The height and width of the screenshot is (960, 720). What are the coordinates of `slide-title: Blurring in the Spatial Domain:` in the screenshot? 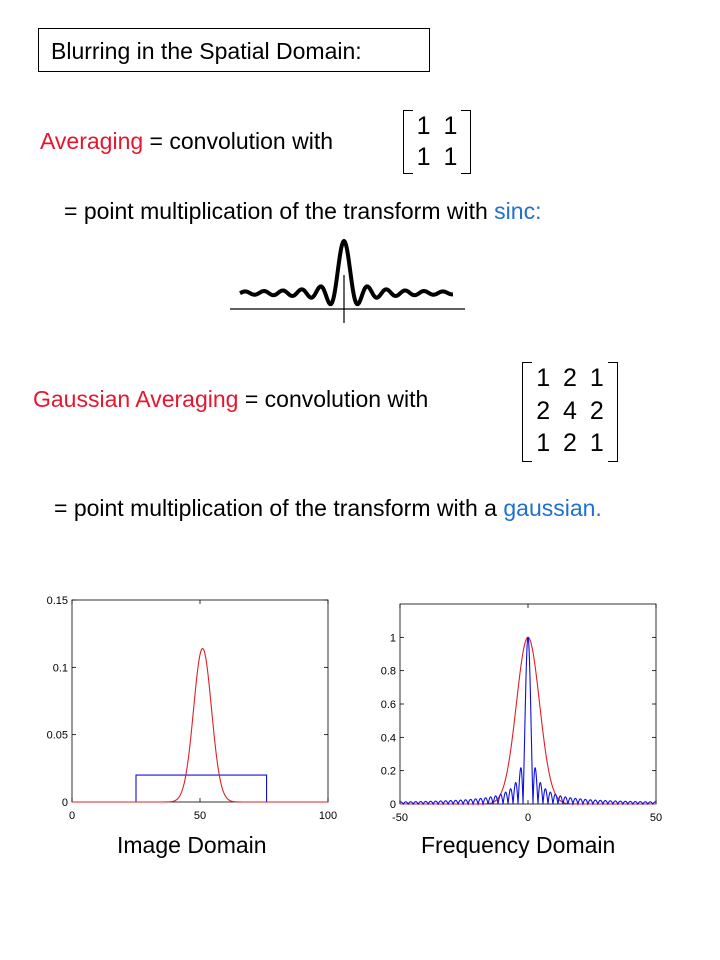 It's located at (206, 51).